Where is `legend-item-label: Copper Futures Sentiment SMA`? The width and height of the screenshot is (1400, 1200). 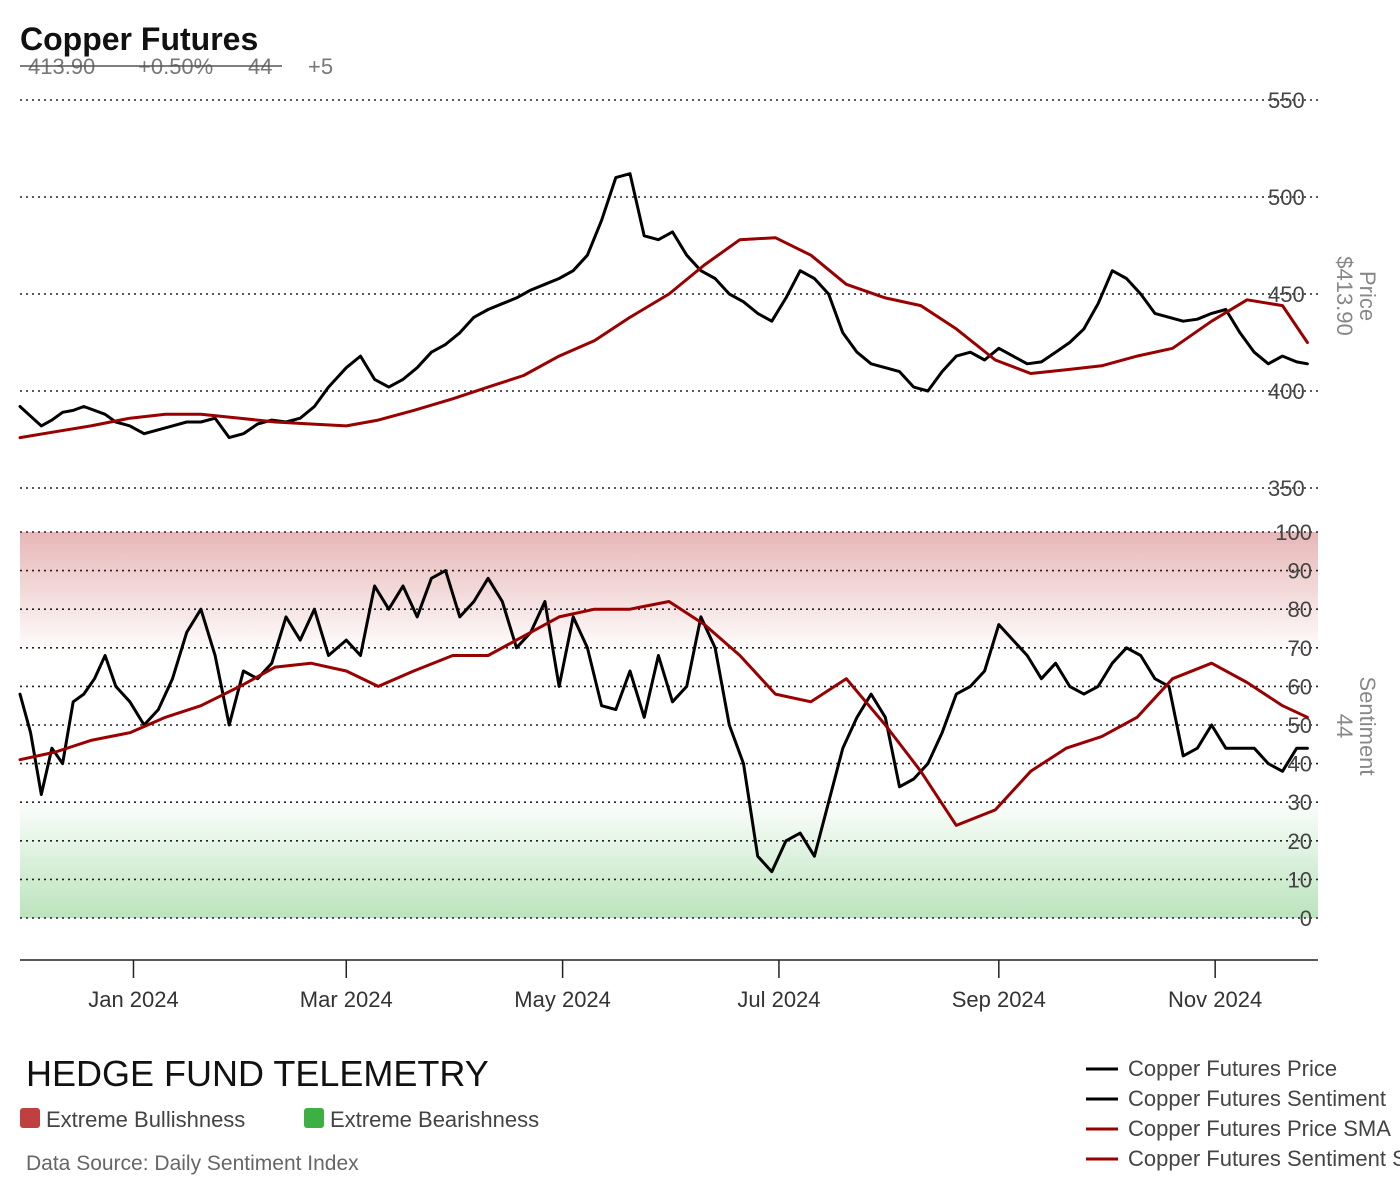 legend-item-label: Copper Futures Sentiment SMA is located at coordinates (1264, 1158).